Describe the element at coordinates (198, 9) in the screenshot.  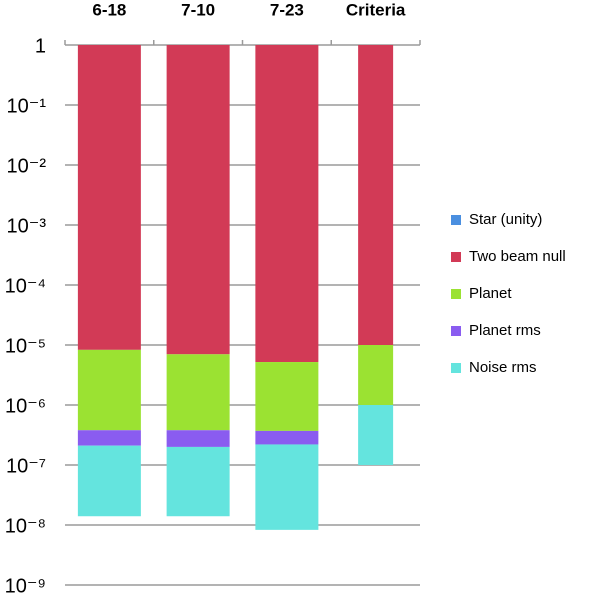
I see `category-label: 7-10` at that location.